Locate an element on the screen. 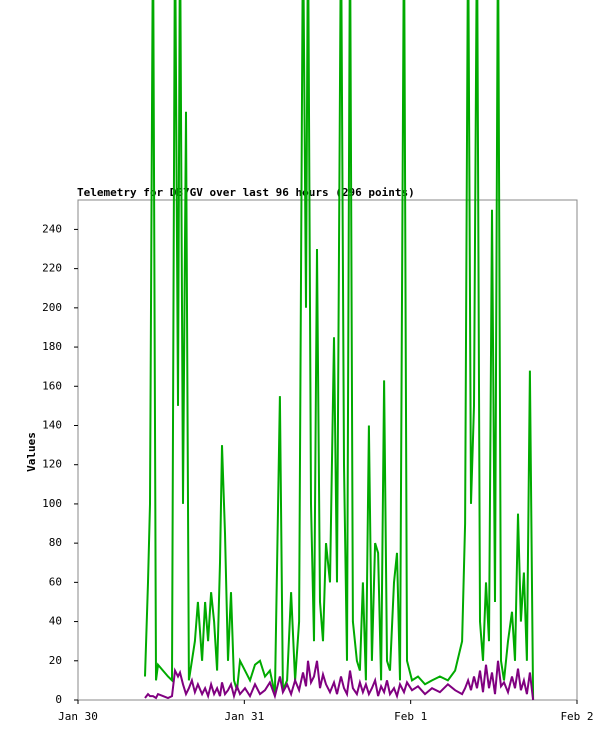 Image resolution: width=615 pixels, height=741 pixels. y-tick-label: 60 is located at coordinates (55, 581).